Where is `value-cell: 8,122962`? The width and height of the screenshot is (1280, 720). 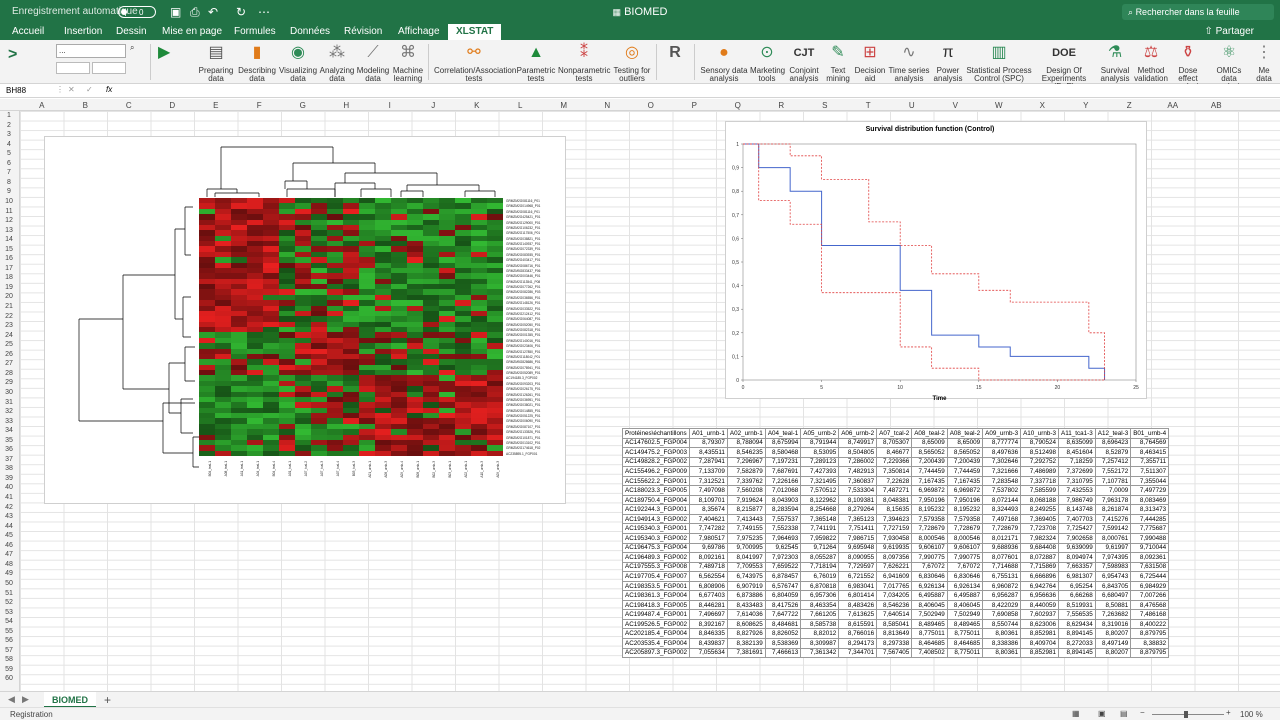
value-cell: 8,122962 is located at coordinates (820, 500).